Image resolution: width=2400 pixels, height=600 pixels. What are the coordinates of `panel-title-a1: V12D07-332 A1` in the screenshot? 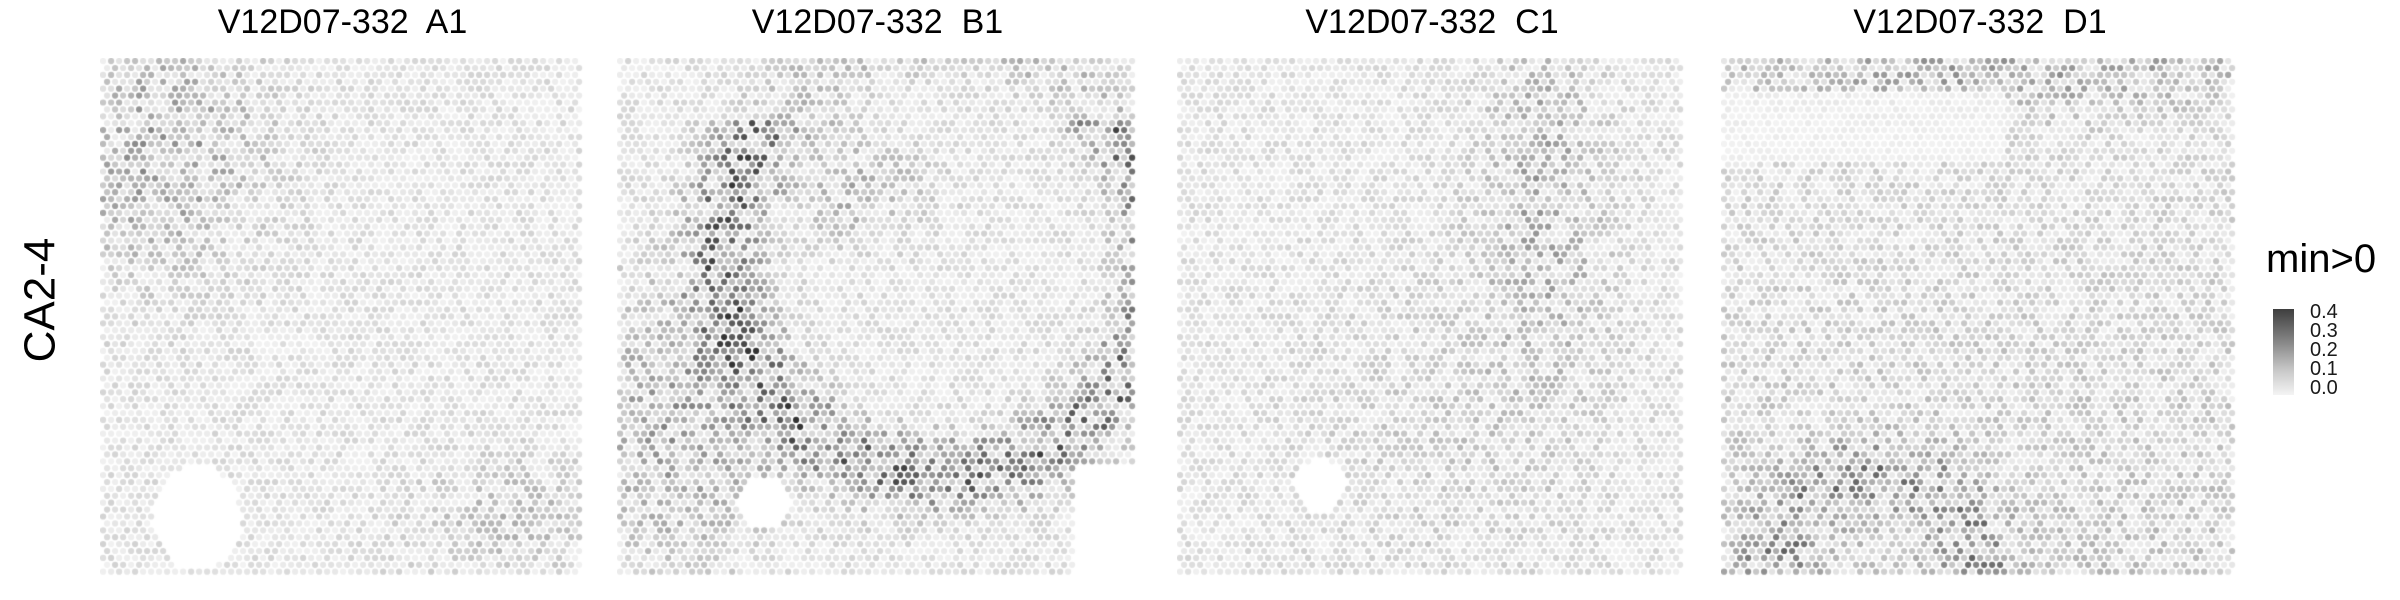 It's located at (342, 22).